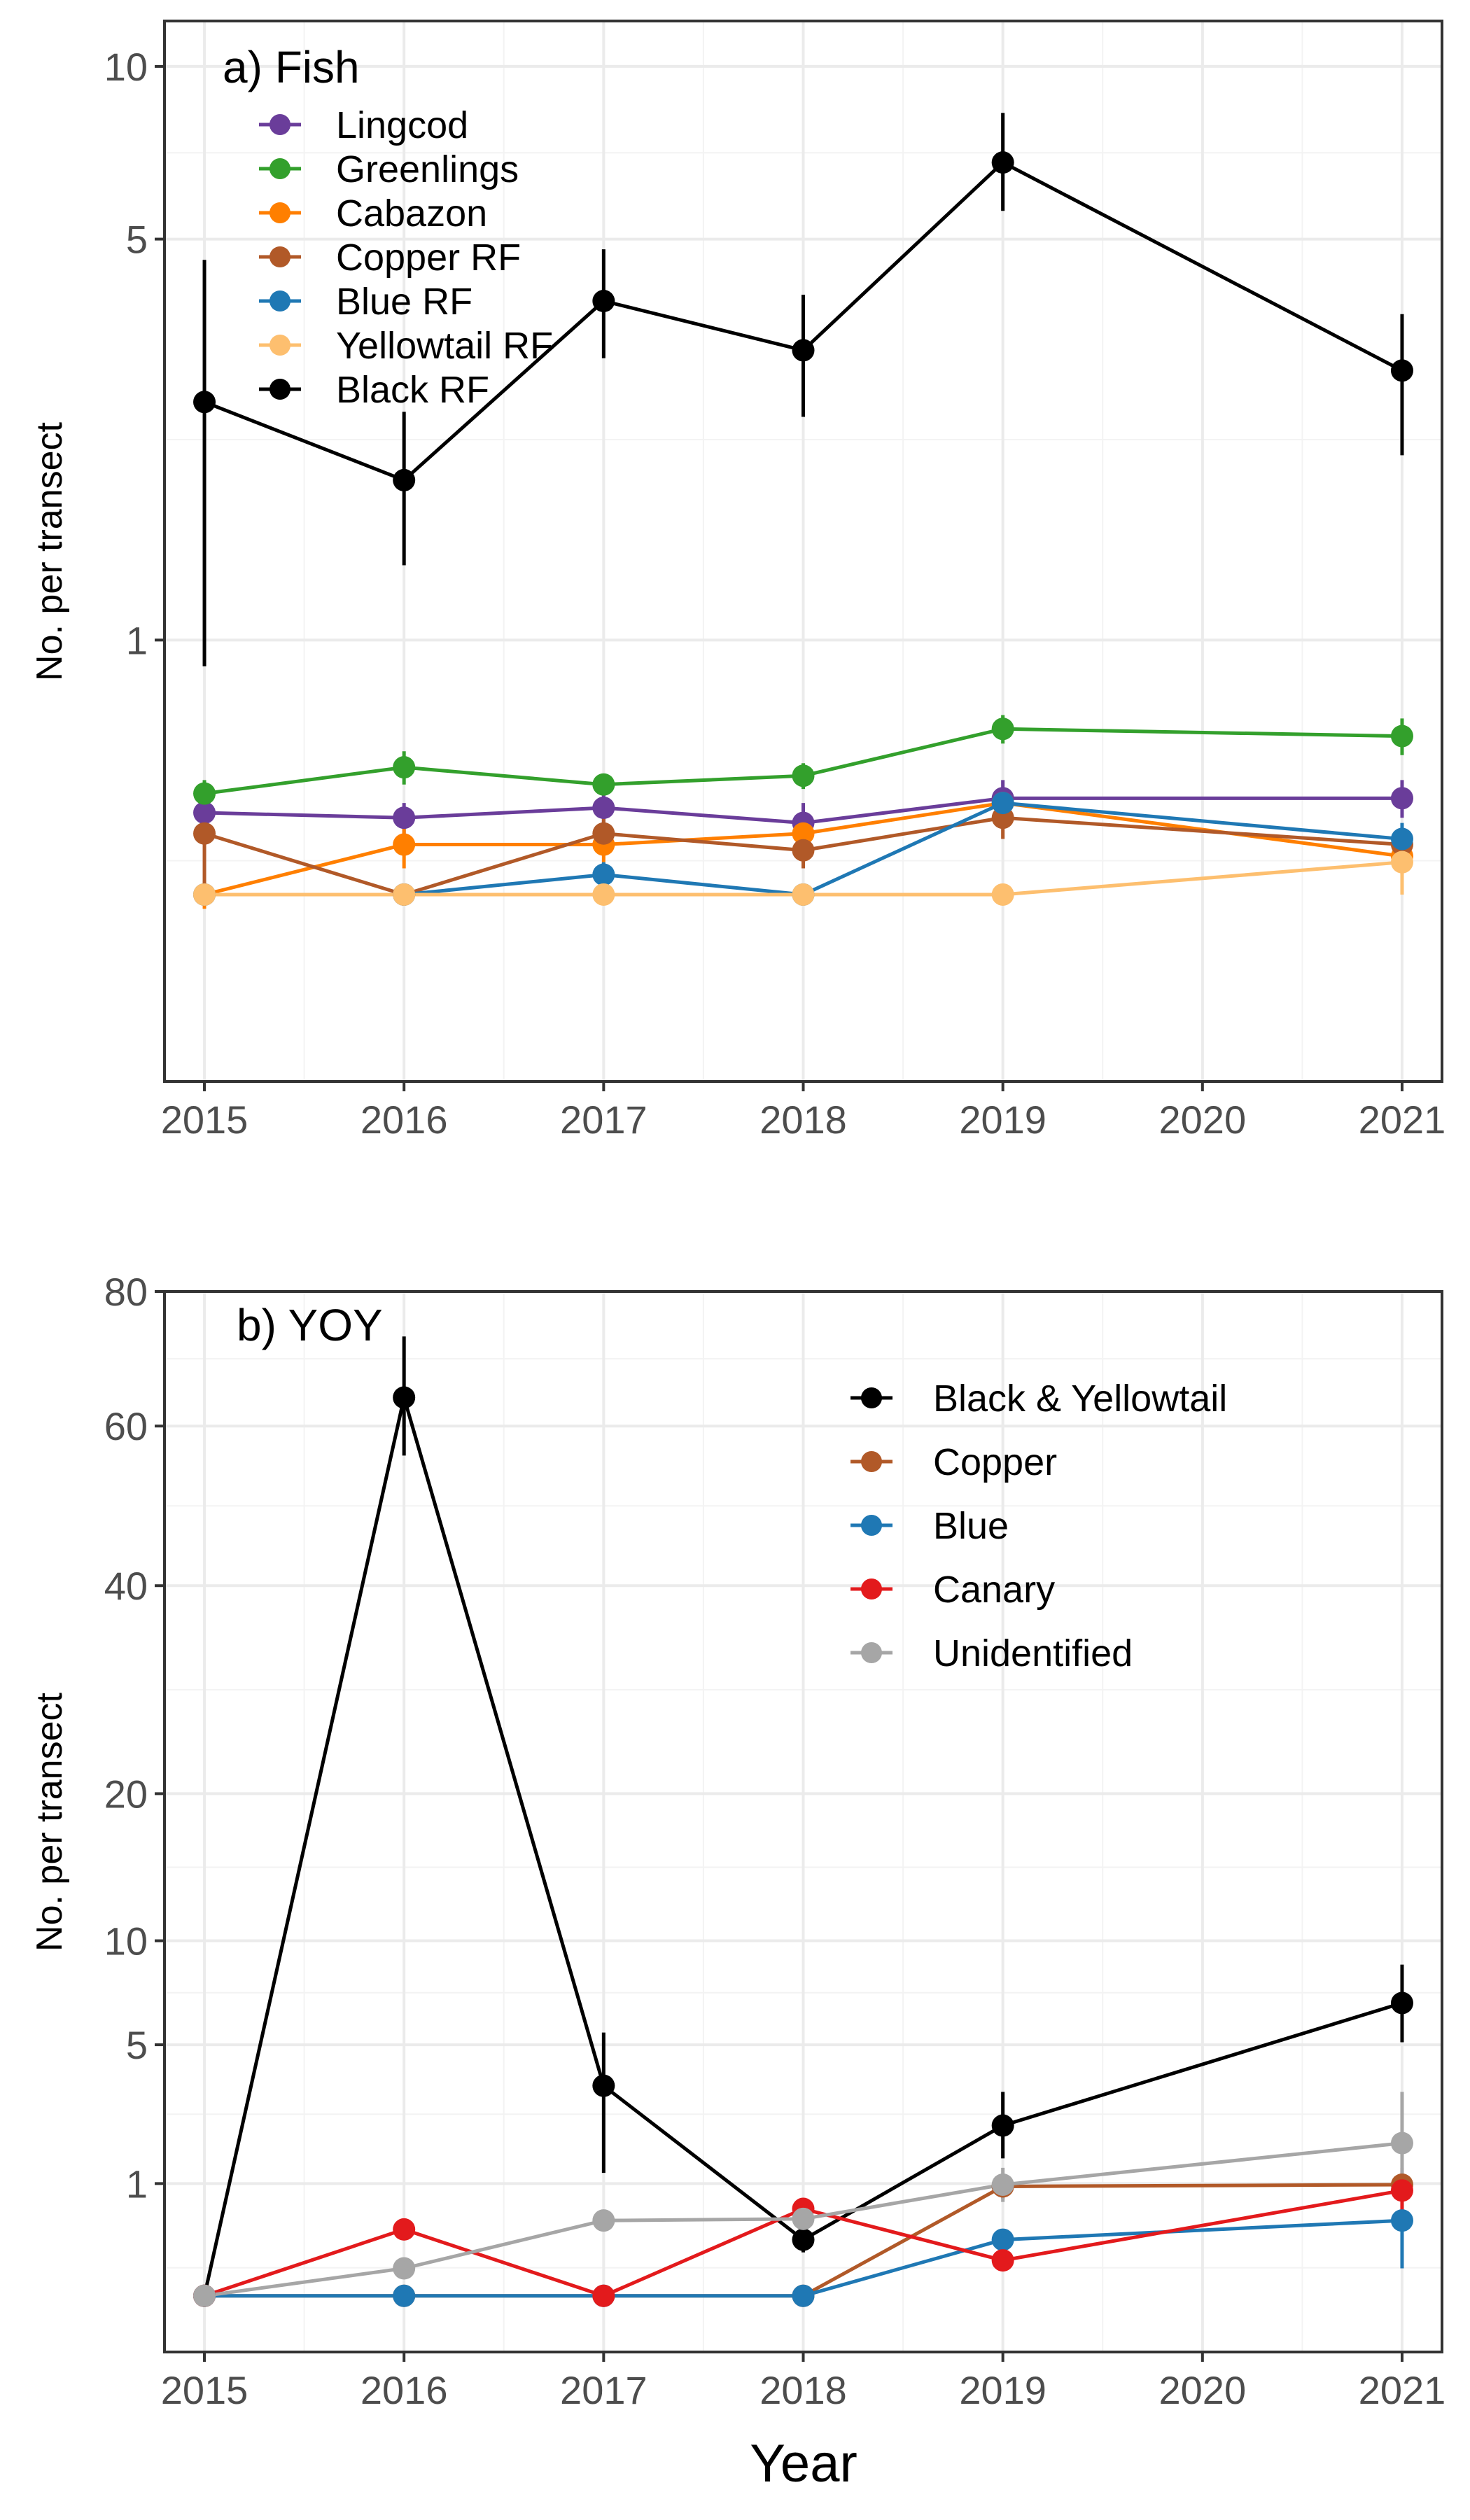  What do you see at coordinates (1203, 2390) in the screenshot?
I see `b-x-tick-label: 2020` at bounding box center [1203, 2390].